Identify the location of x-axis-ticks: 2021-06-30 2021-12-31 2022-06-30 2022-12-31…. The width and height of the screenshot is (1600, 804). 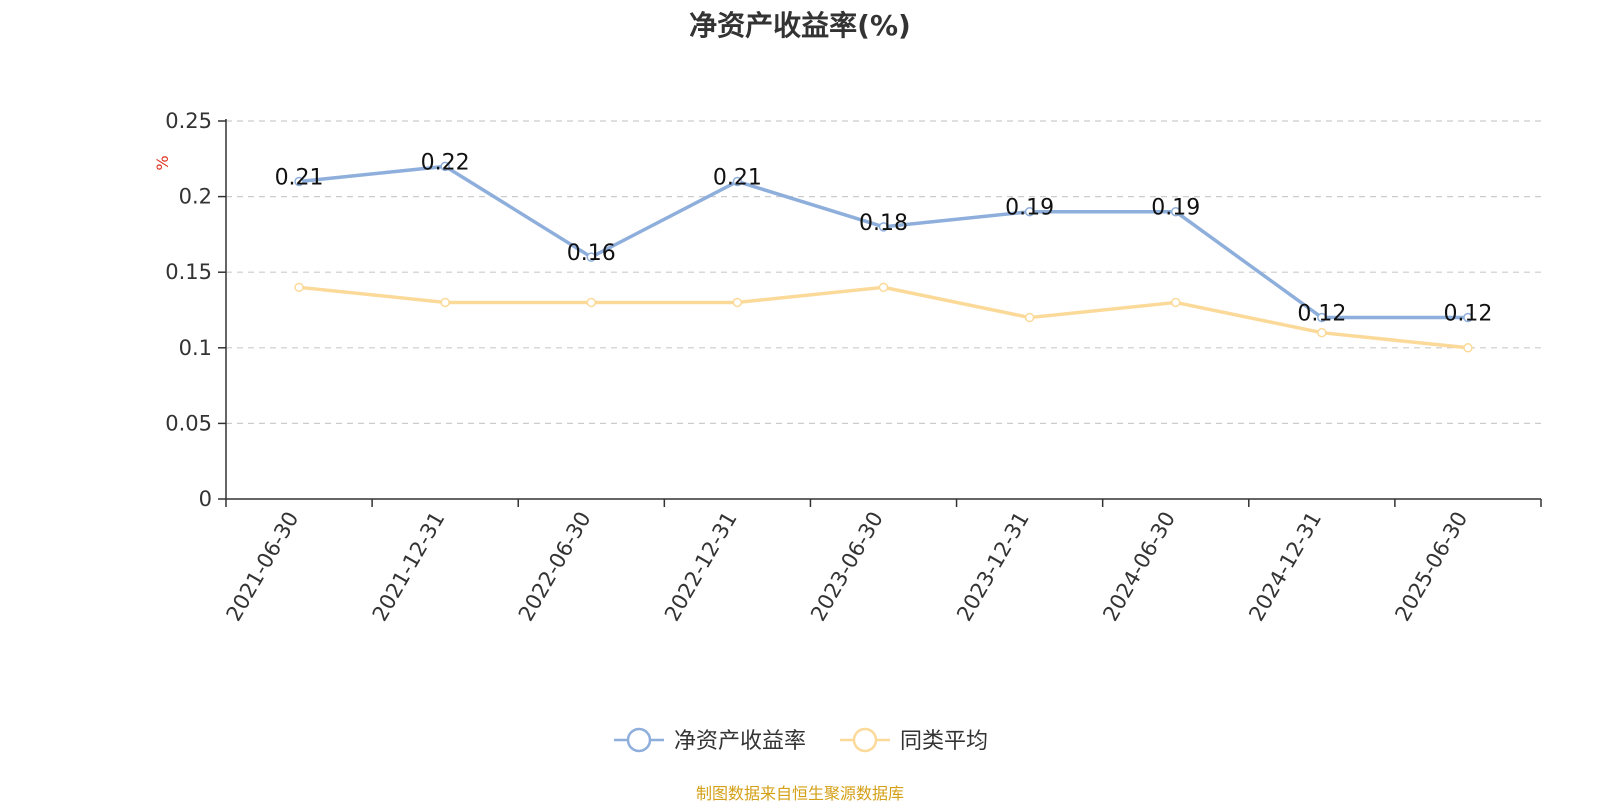
(882, 562).